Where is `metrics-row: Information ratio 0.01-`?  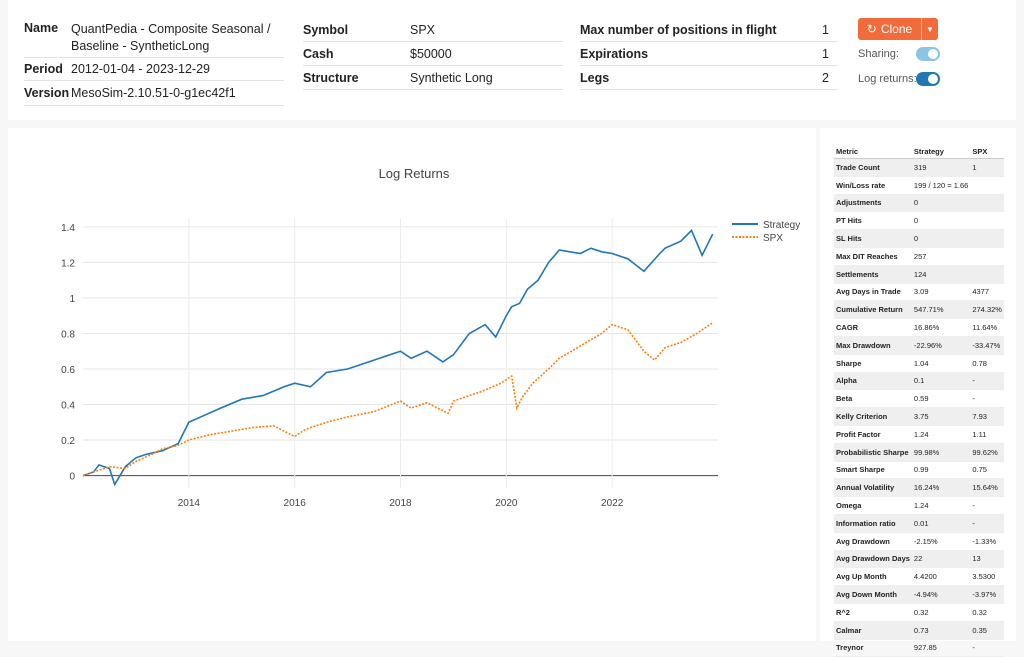 metrics-row: Information ratio 0.01- is located at coordinates (919, 523).